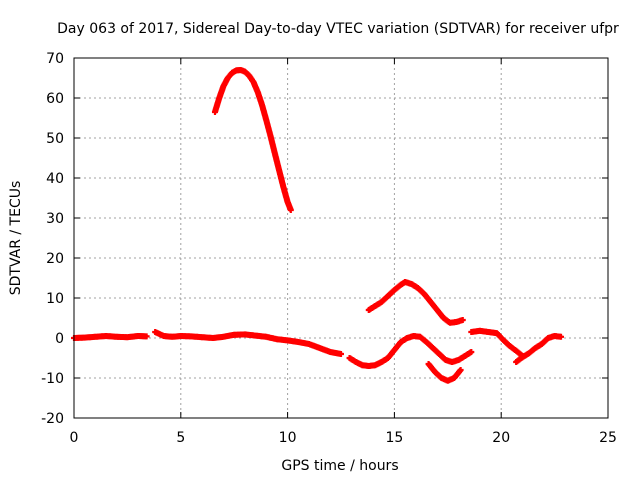 The image size is (640, 480). What do you see at coordinates (608, 438) in the screenshot?
I see `x-tick-label: 25` at bounding box center [608, 438].